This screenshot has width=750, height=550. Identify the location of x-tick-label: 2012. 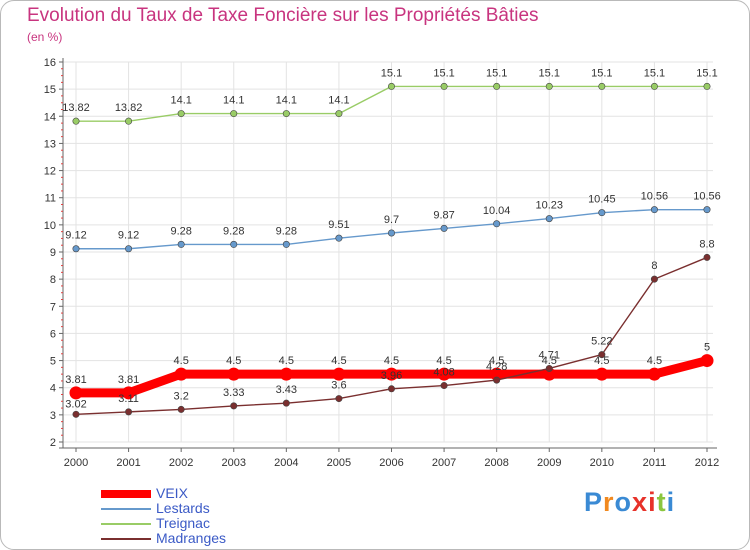
(707, 463).